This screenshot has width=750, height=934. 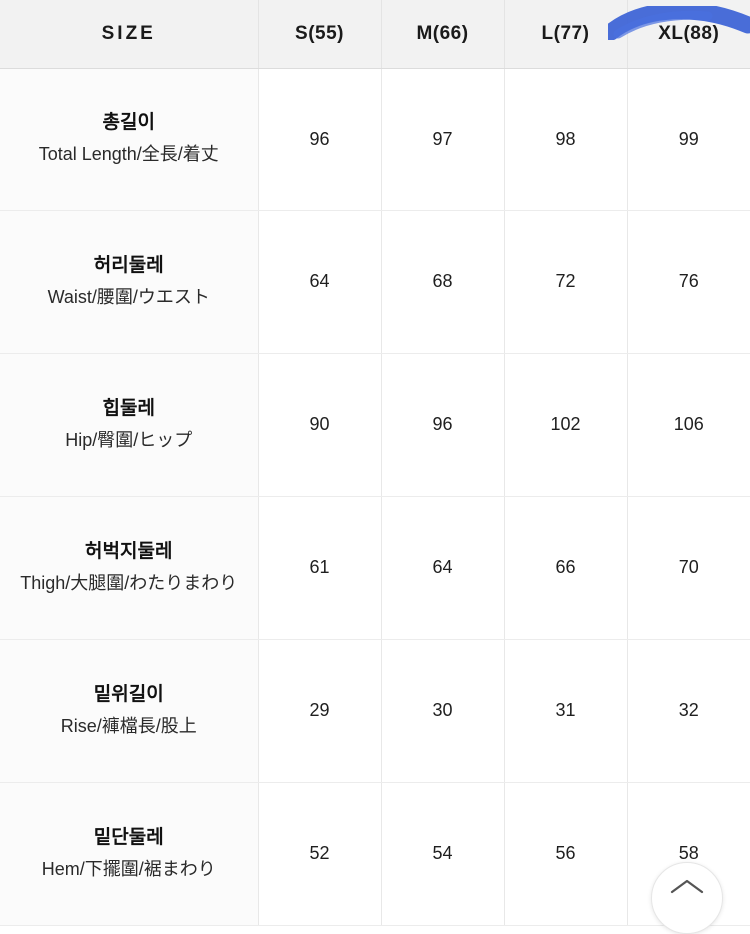 I want to click on cell-value: 66, so click(x=566, y=568).